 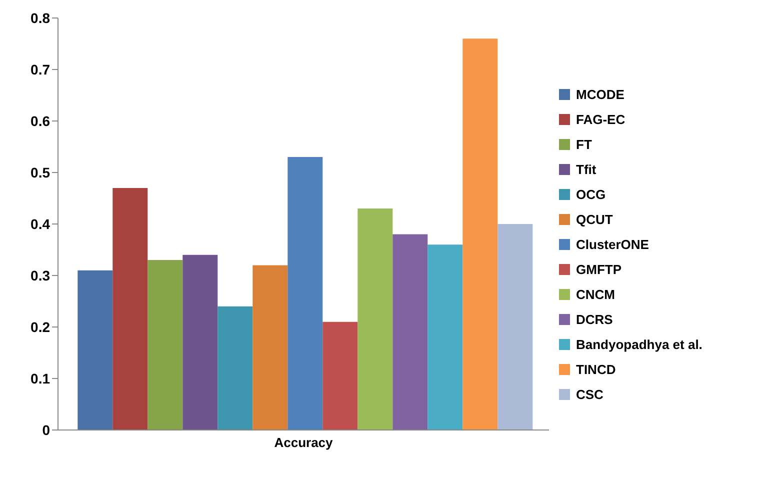 What do you see at coordinates (596, 369) in the screenshot?
I see `legend-label: TINCD` at bounding box center [596, 369].